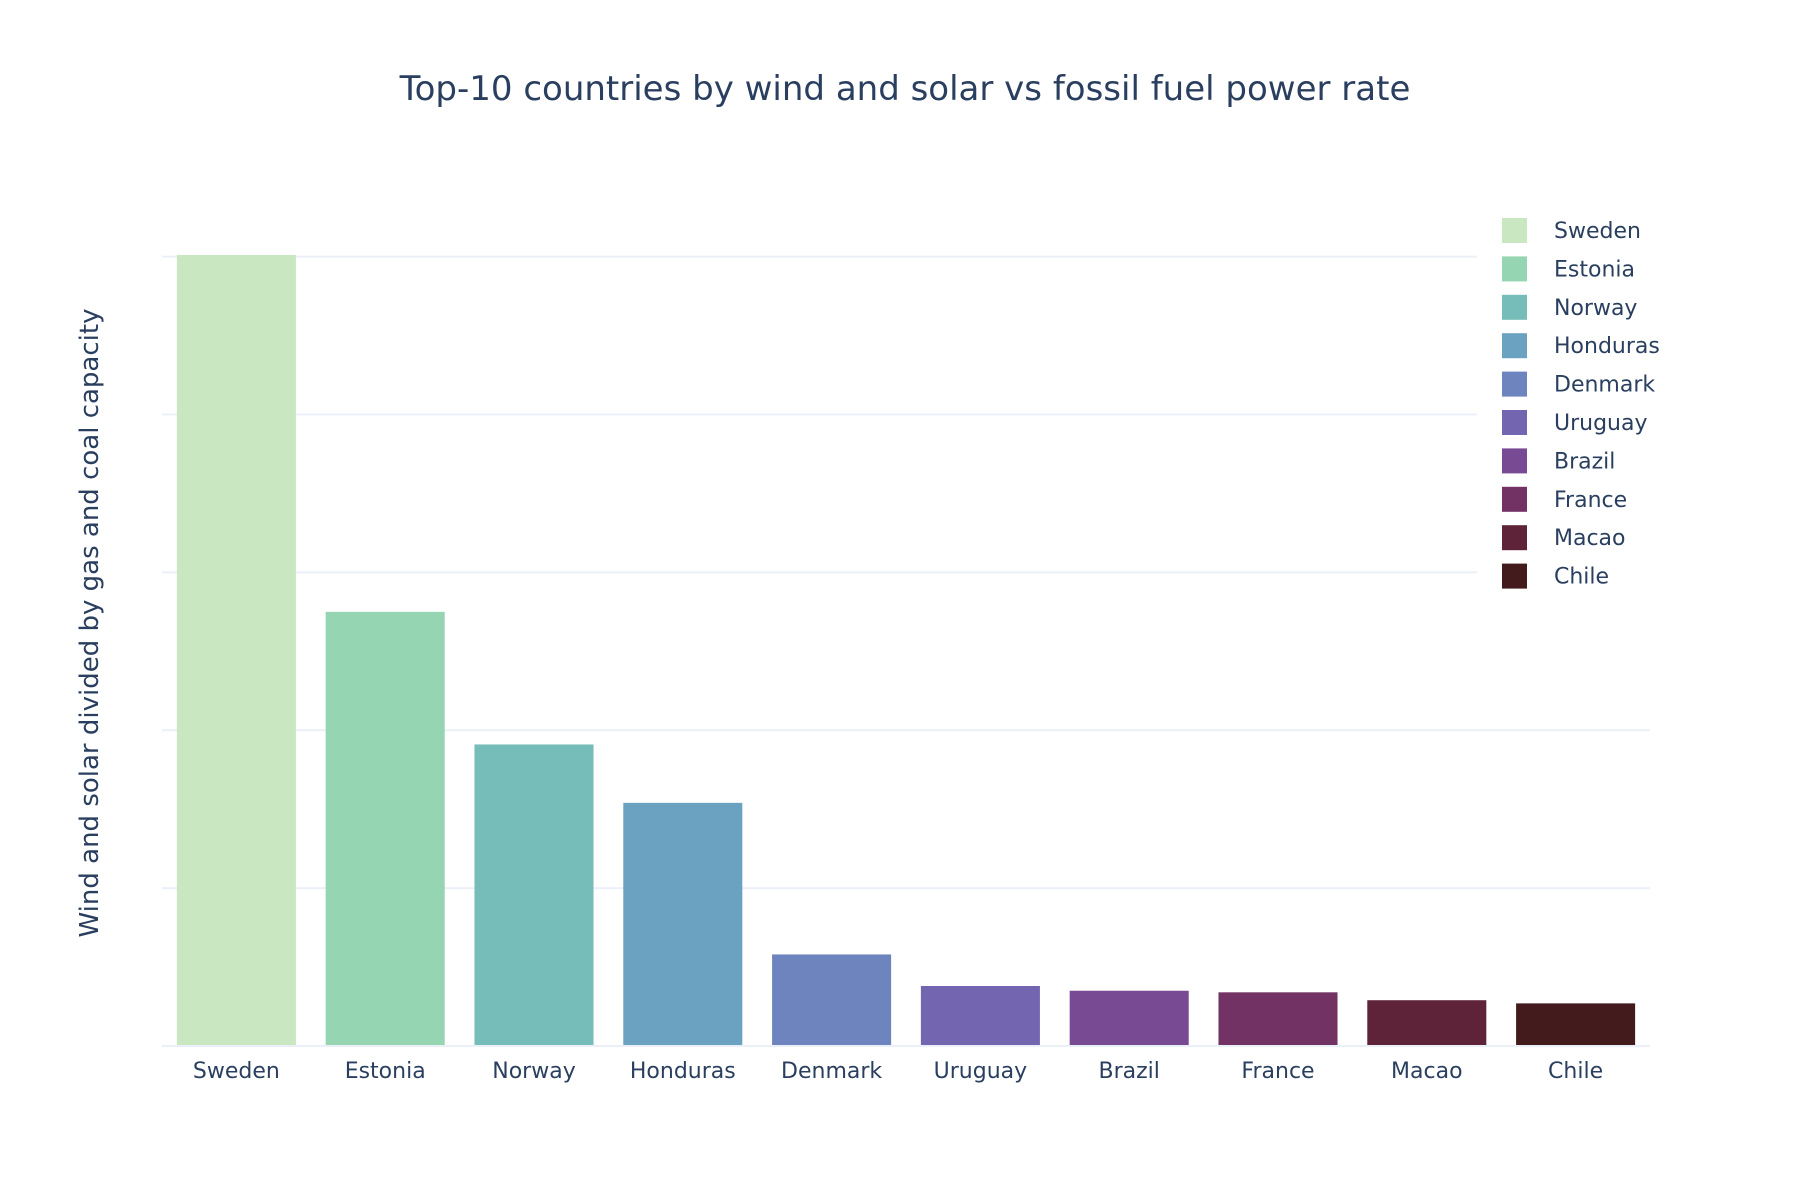  I want to click on legend-label: Chile, so click(1581, 577).